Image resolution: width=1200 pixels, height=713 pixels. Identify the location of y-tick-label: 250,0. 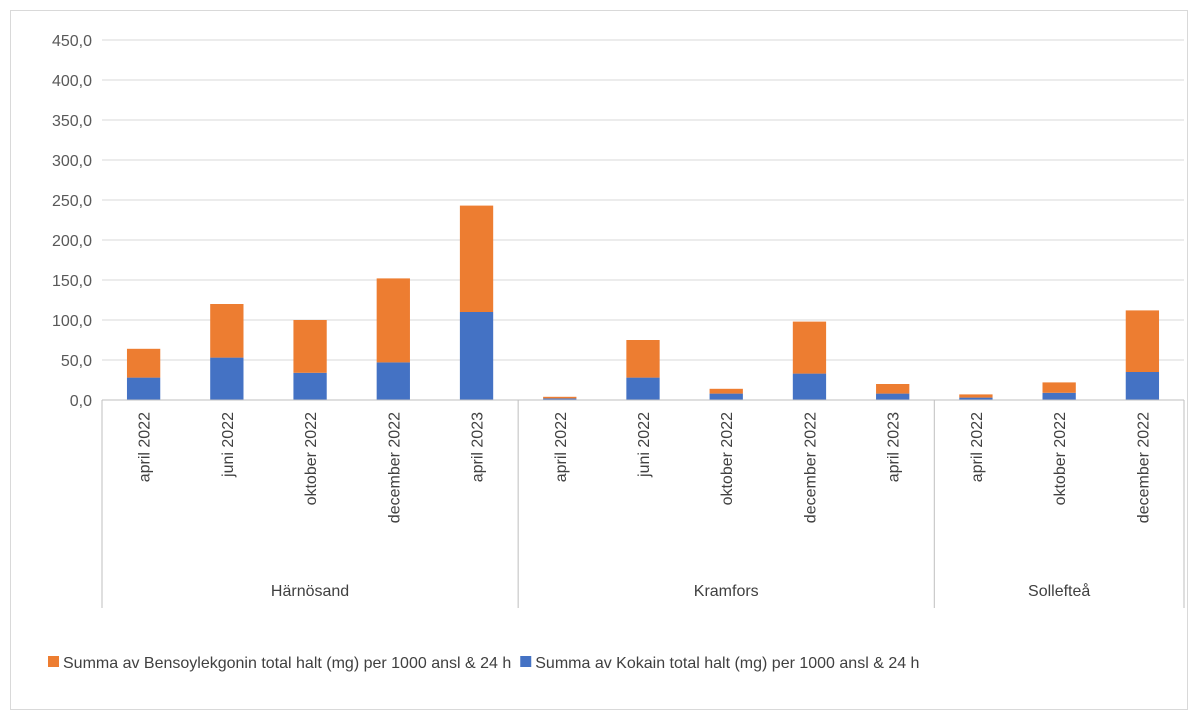
(72, 201).